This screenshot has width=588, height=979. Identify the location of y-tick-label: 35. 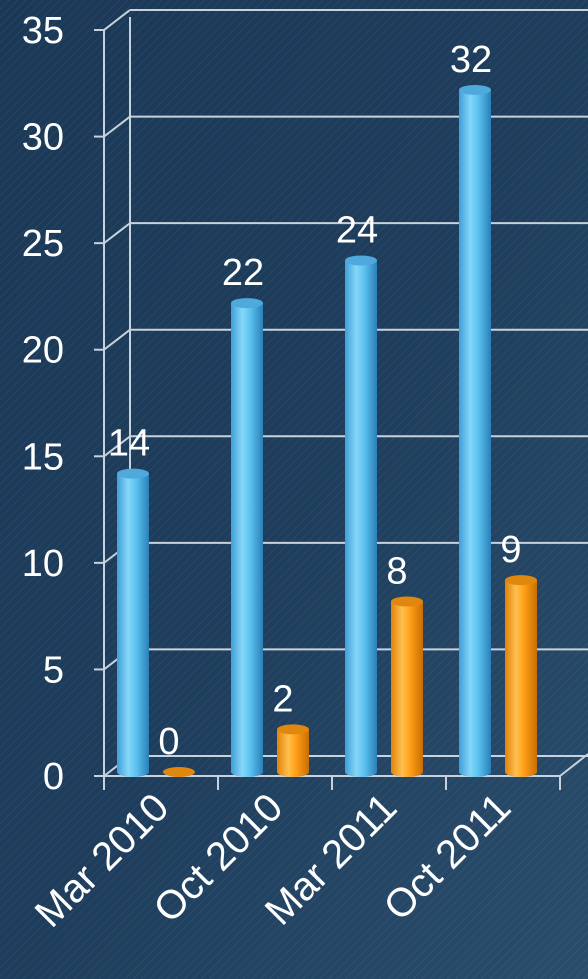
(43, 31).